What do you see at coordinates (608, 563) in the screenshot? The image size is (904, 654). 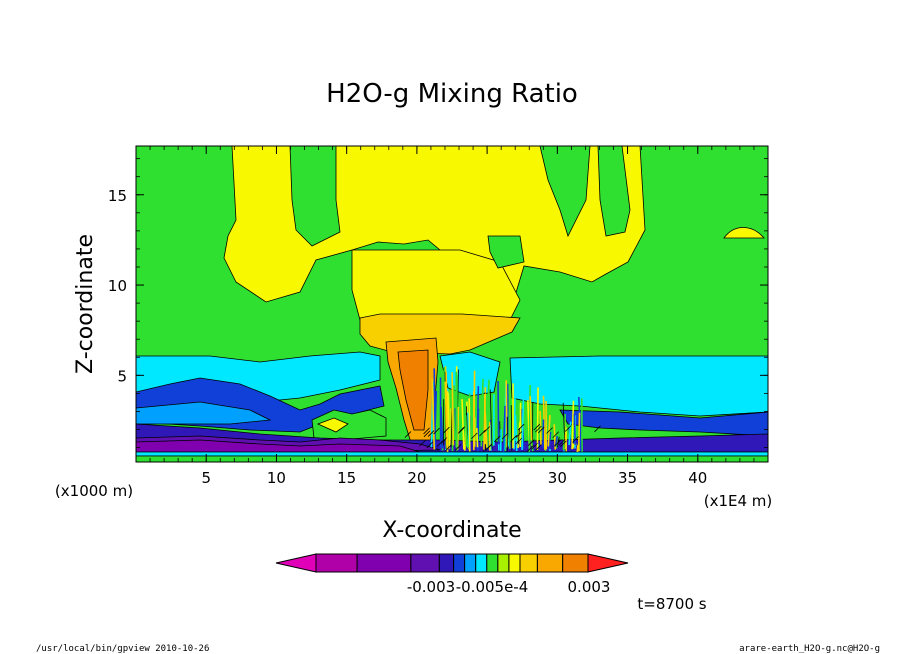 I see `colorbar-arrow-right` at bounding box center [608, 563].